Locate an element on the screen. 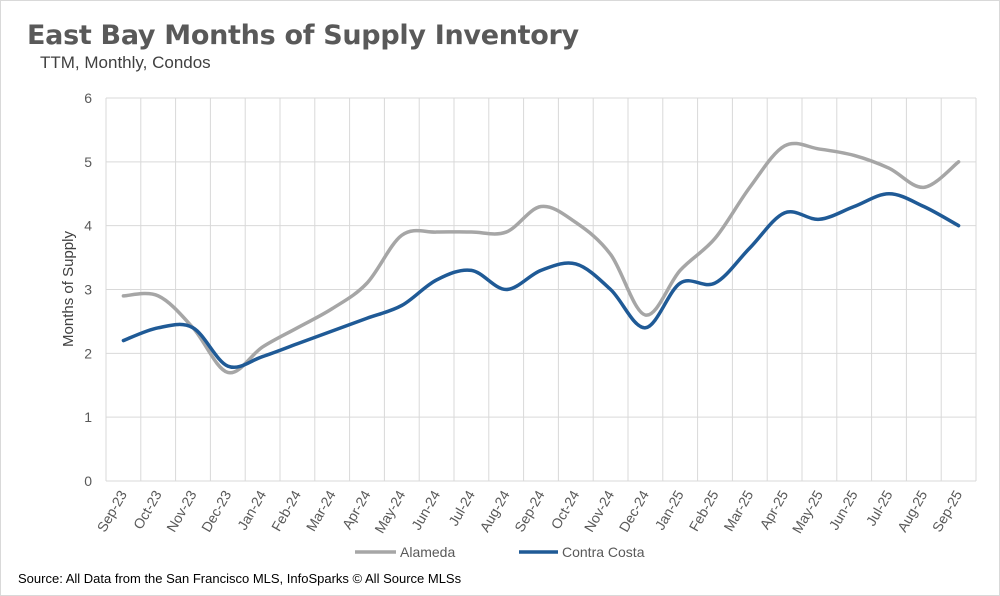  x-tick-label: Sep-25 is located at coordinates (947, 510).